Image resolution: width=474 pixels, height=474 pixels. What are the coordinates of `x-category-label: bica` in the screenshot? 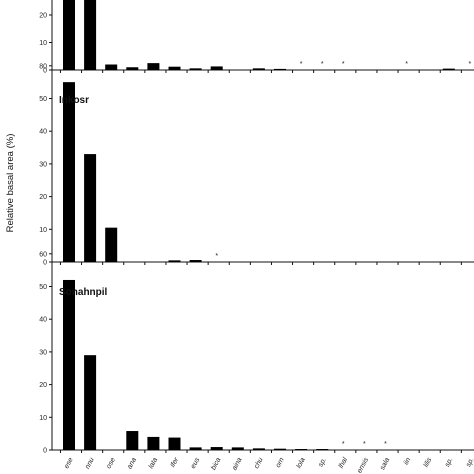 It's located at (216, 464).